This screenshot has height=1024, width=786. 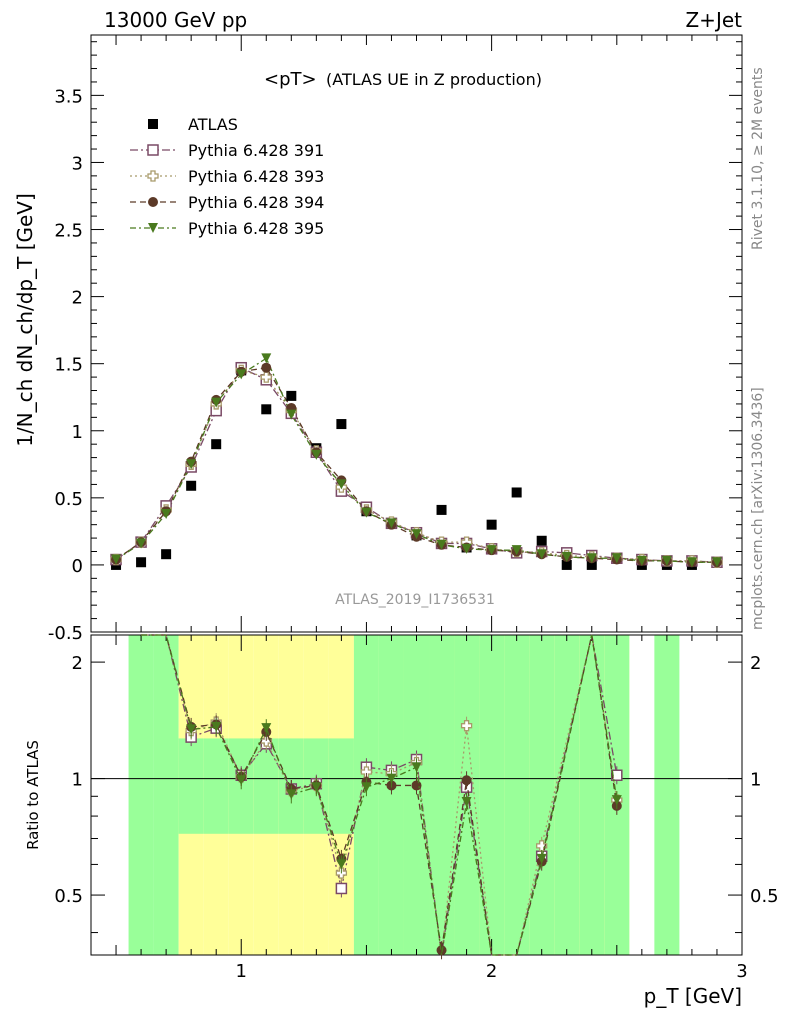 I want to click on rivet-label: Rivet 3.1.10, ≥ 2M events, so click(x=758, y=158).